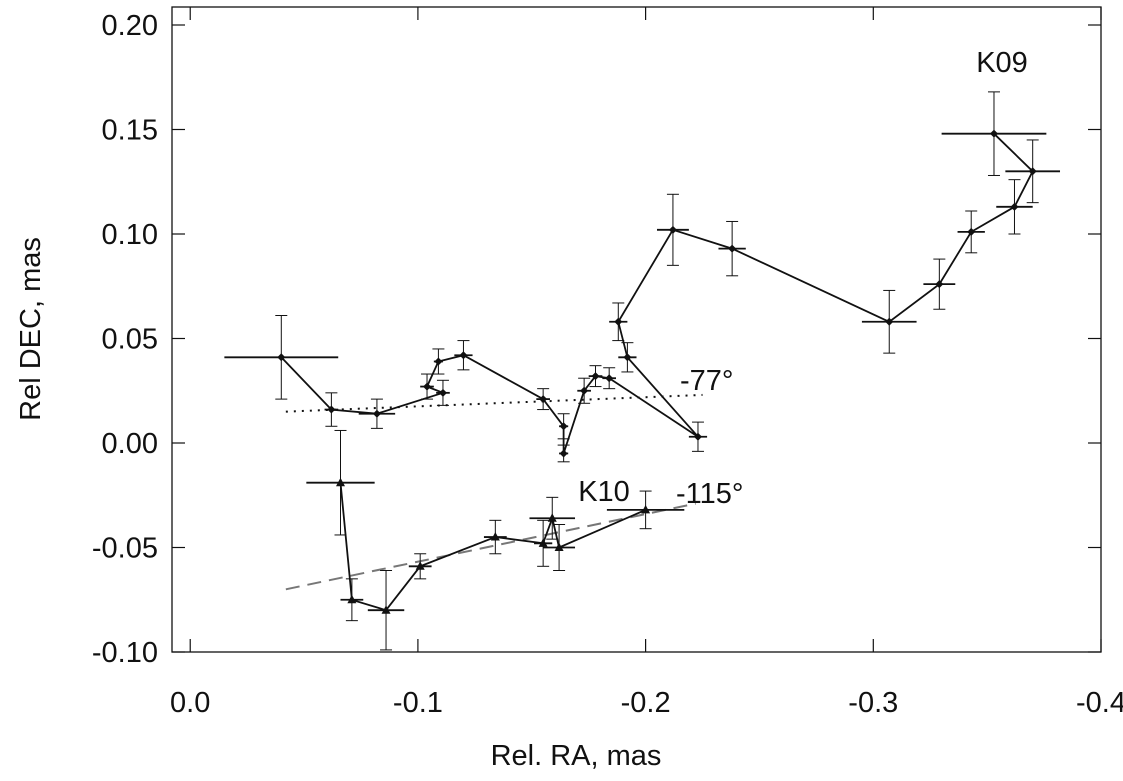  Describe the element at coordinates (604, 492) in the screenshot. I see `series-name-label: K10` at that location.